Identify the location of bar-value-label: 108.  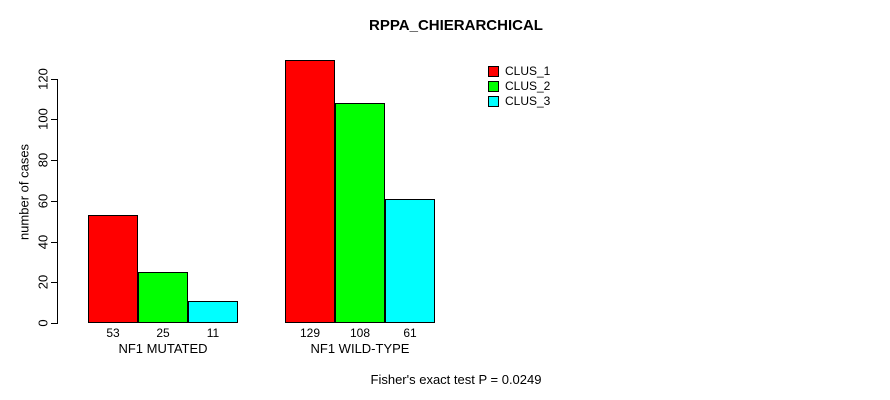
(360, 333).